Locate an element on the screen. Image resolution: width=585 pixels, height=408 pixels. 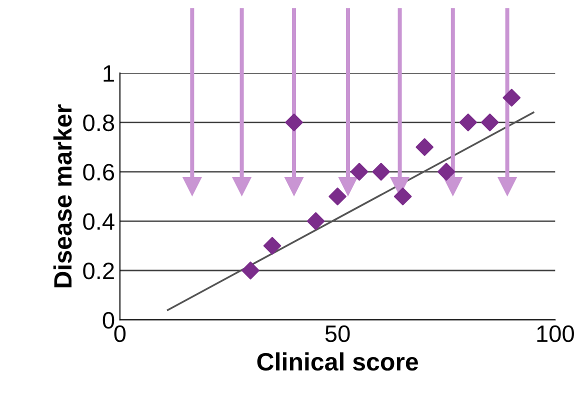
y-tick-label: 0.8 is located at coordinates (98, 123).